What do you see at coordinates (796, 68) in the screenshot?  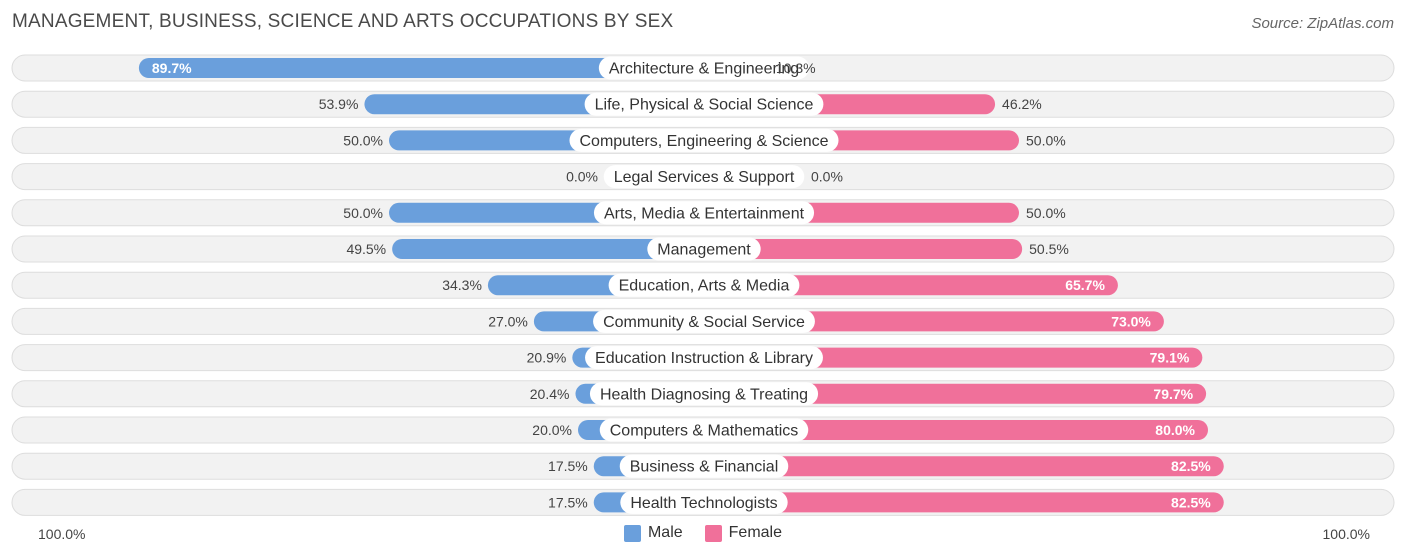 I see `female-value-label: 10.3%` at bounding box center [796, 68].